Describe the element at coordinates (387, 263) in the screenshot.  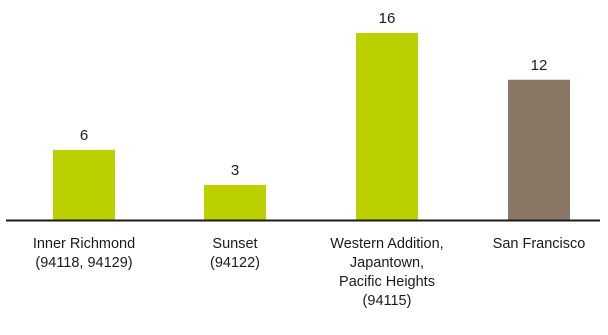
I see `x-tick-label-2-line-1: Japantown,` at that location.